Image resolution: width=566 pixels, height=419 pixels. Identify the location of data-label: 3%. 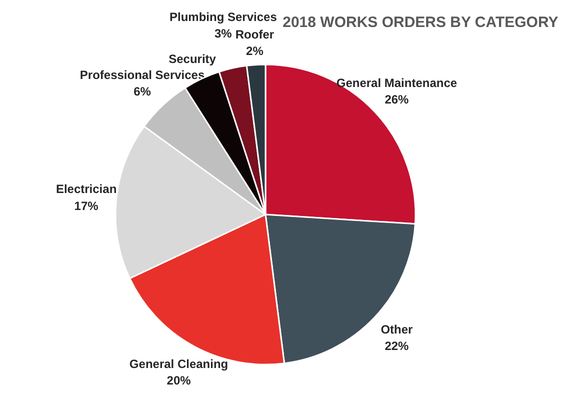
(223, 33).